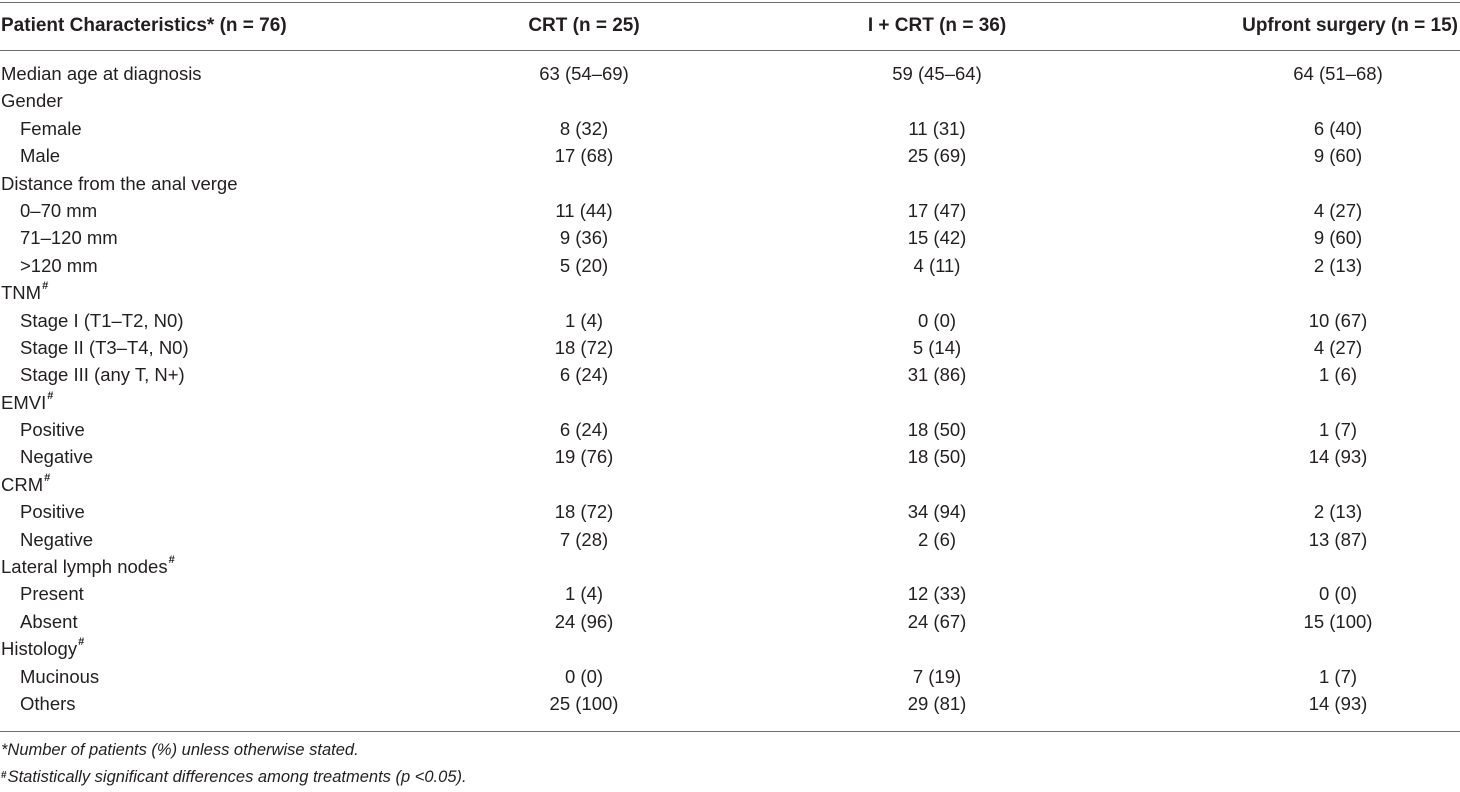  Describe the element at coordinates (84, 567) in the screenshot. I see `row-label: Lateral lymph nodes` at that location.